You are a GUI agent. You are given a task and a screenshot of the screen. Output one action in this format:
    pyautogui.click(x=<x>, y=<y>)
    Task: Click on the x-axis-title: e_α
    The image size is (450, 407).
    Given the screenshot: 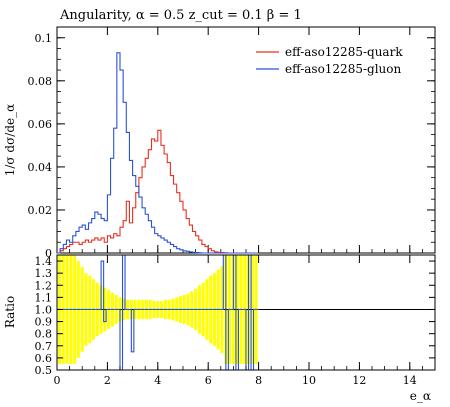 What is the action you would take?
    pyautogui.click(x=420, y=396)
    